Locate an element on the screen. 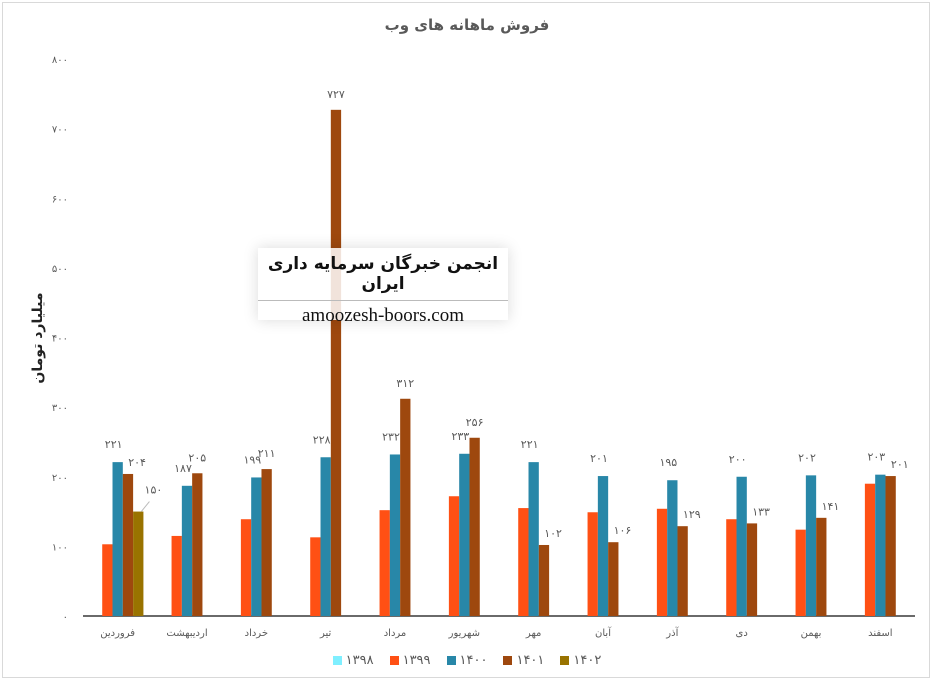  data-label: ۱۹۵ is located at coordinates (668, 462).